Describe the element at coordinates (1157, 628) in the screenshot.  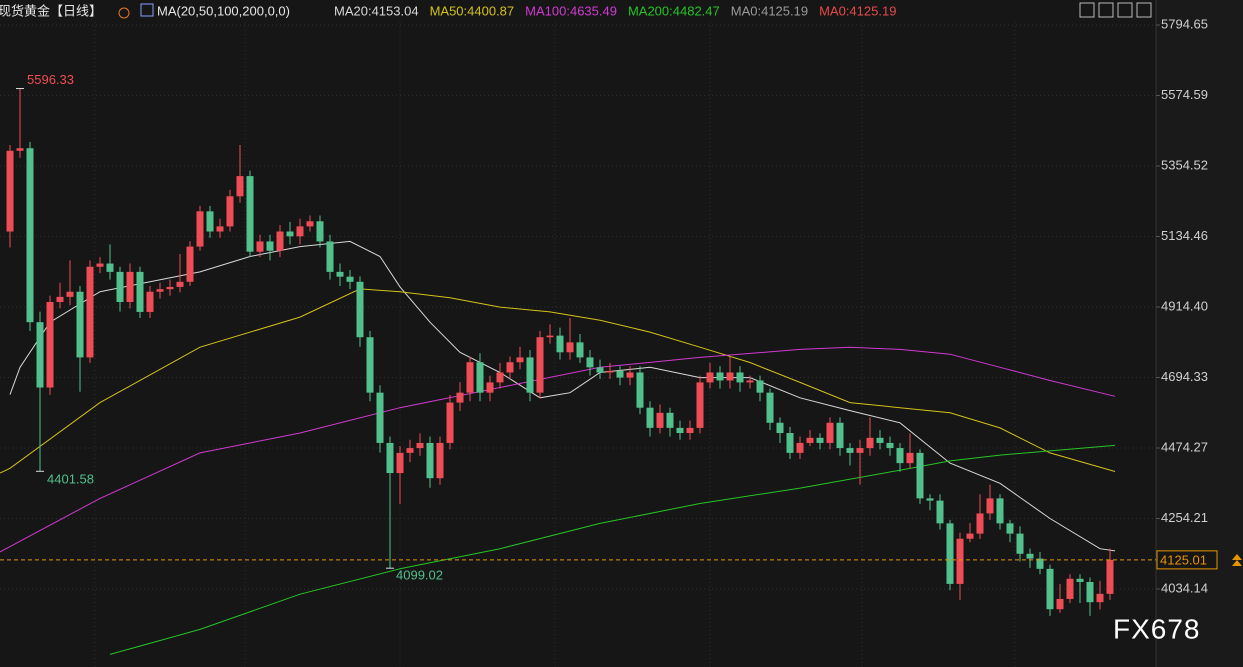
I see `watermark: FX678` at that location.